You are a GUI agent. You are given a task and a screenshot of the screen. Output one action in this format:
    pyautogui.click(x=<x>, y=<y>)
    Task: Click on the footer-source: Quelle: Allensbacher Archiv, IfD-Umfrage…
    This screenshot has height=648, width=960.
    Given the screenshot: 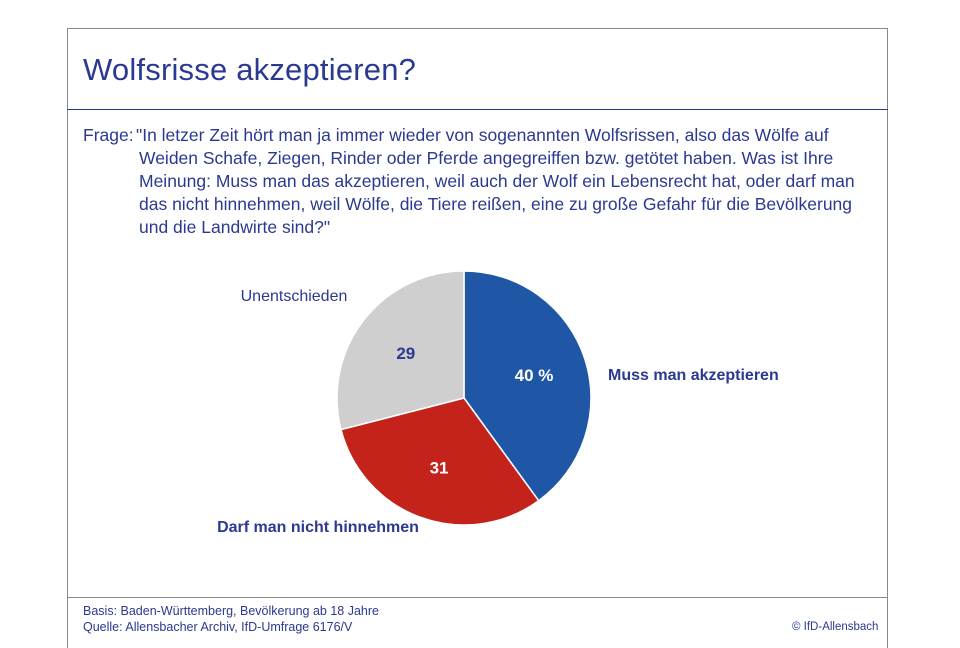 What is the action you would take?
    pyautogui.click(x=218, y=627)
    